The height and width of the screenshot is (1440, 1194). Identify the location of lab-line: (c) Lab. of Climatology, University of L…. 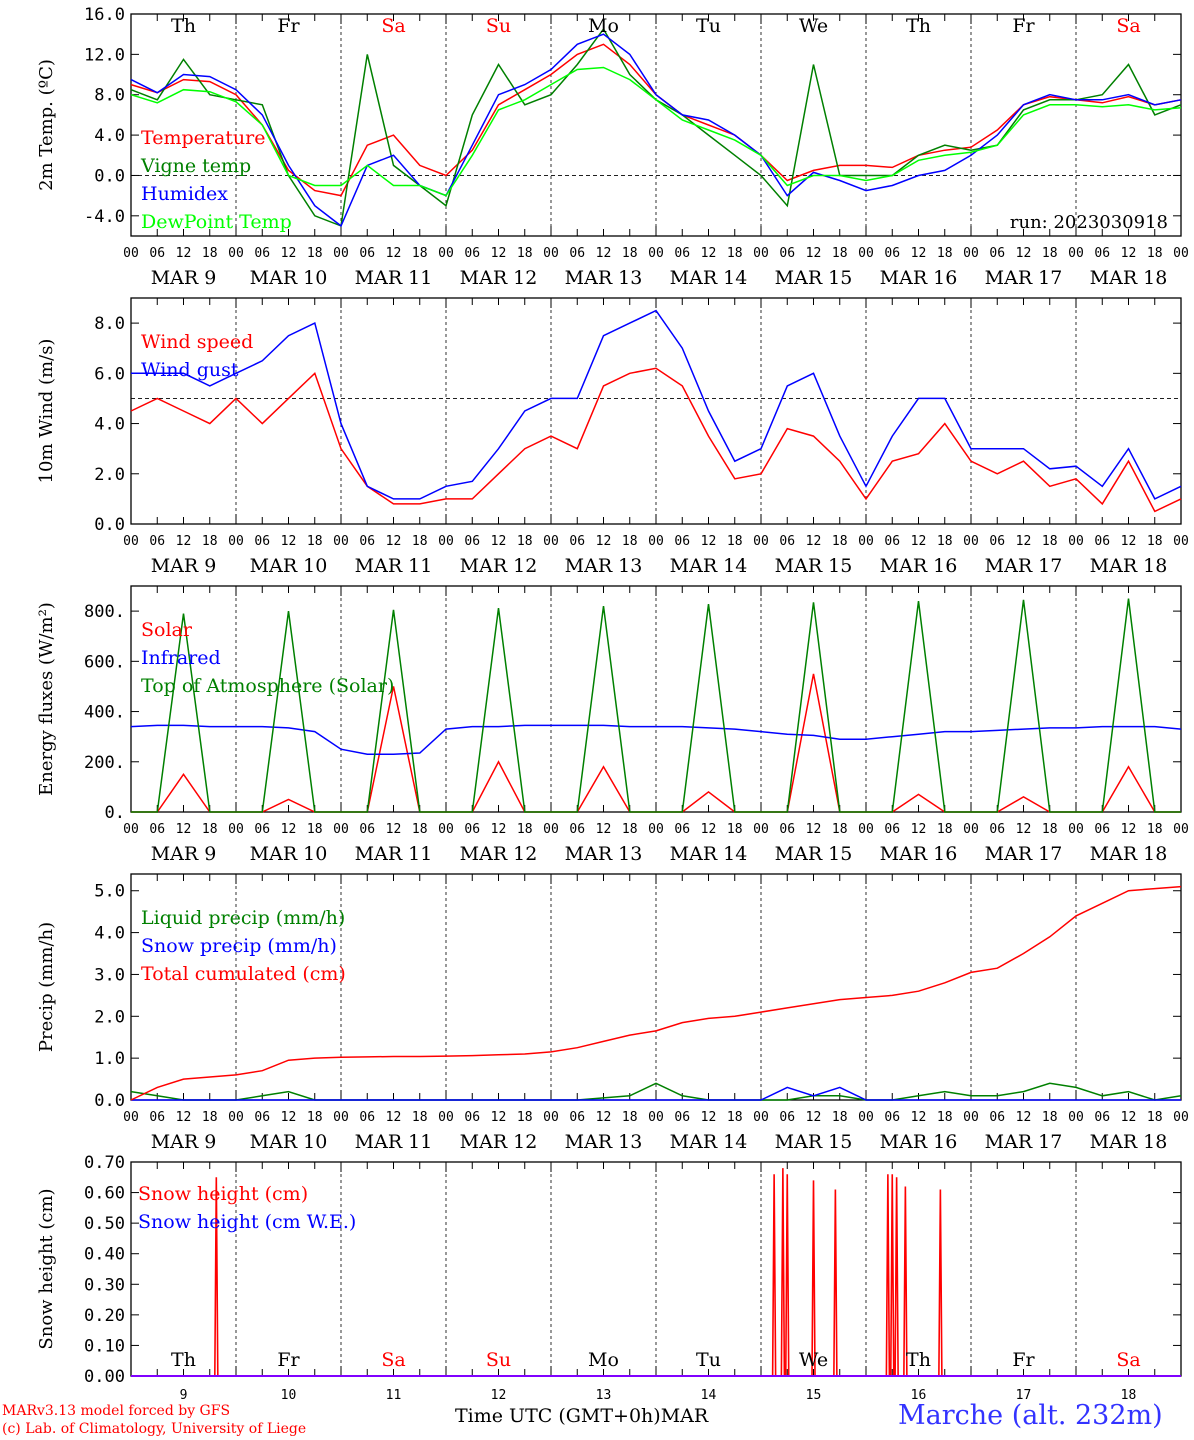
(154, 1429).